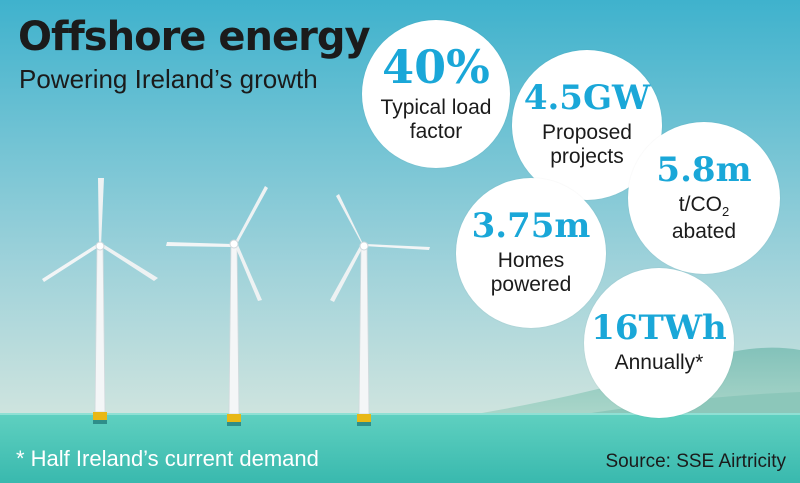  What do you see at coordinates (436, 67) in the screenshot?
I see `stat-value: 40%` at bounding box center [436, 67].